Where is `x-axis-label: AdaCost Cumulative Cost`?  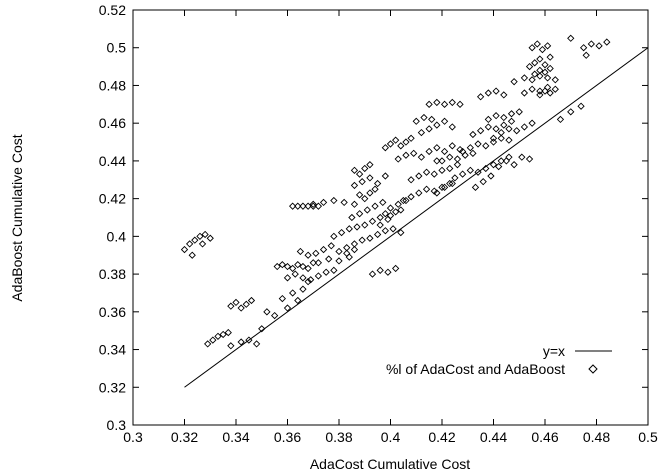 x-axis-label: AdaCost Cumulative Cost is located at coordinates (390, 464).